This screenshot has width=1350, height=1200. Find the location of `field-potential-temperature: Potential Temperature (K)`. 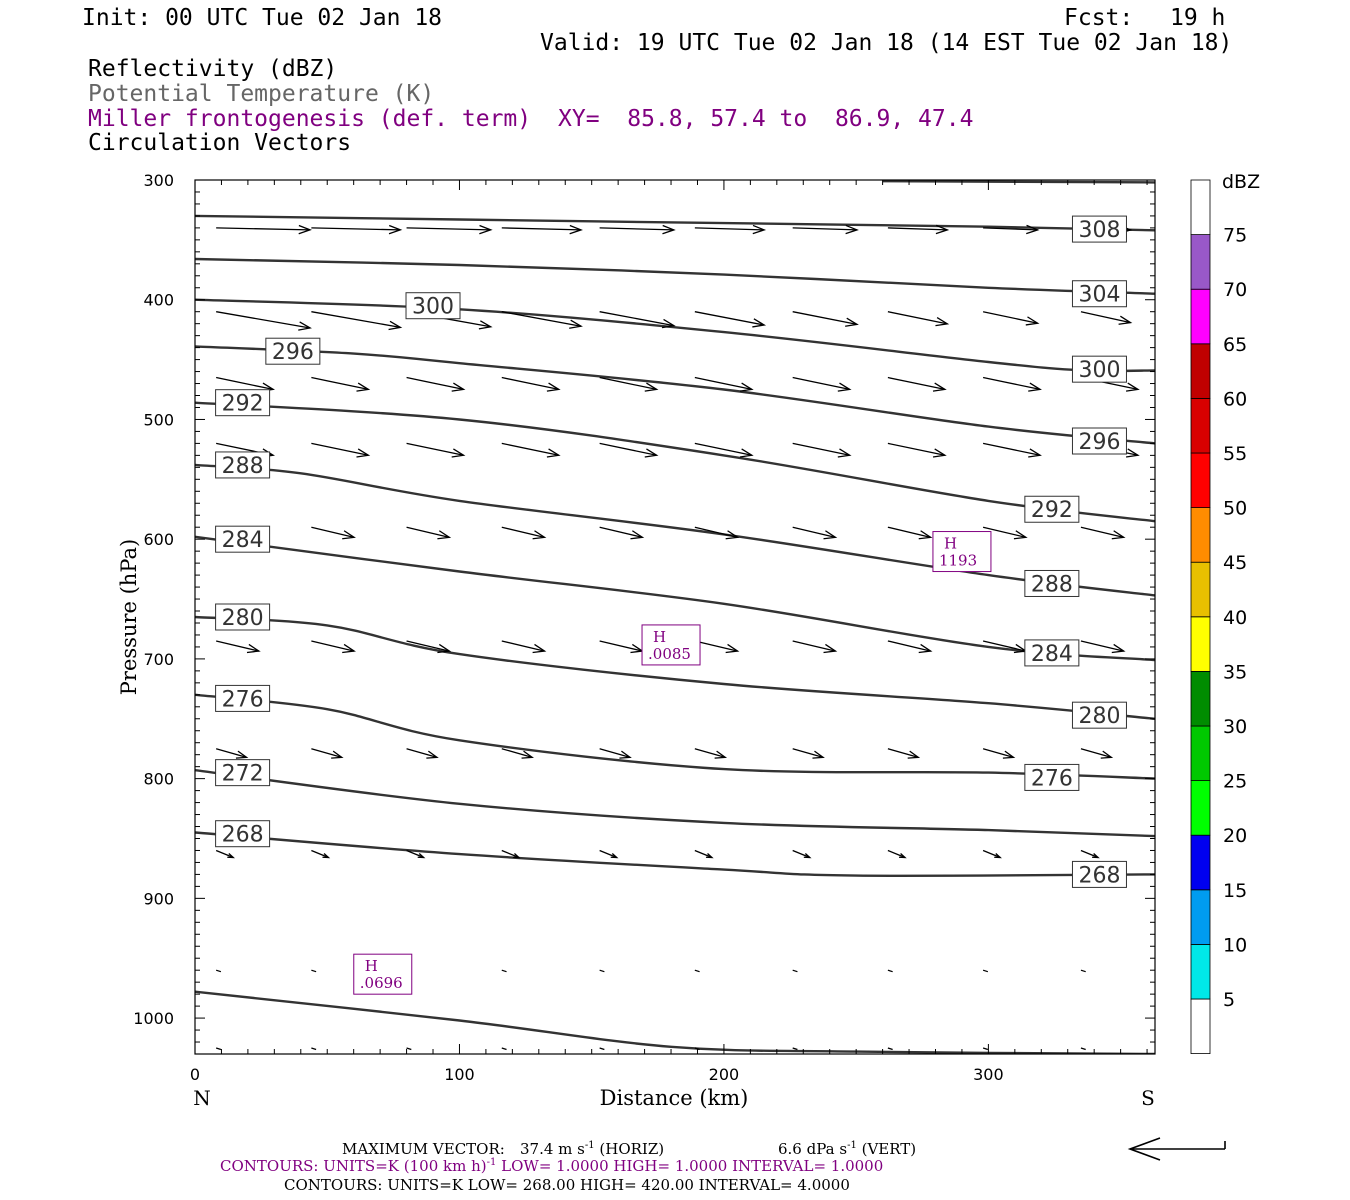

field-potential-temperature: Potential Temperature (K) is located at coordinates (261, 94).